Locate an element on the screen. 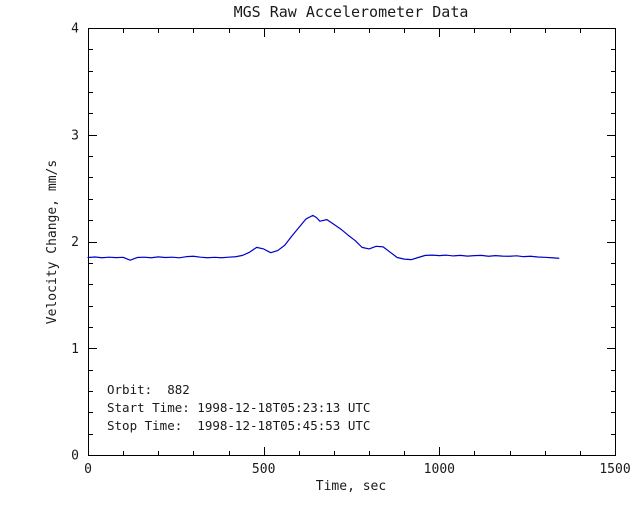 The image size is (640, 512). x-tick-label: 1500 is located at coordinates (614, 469).